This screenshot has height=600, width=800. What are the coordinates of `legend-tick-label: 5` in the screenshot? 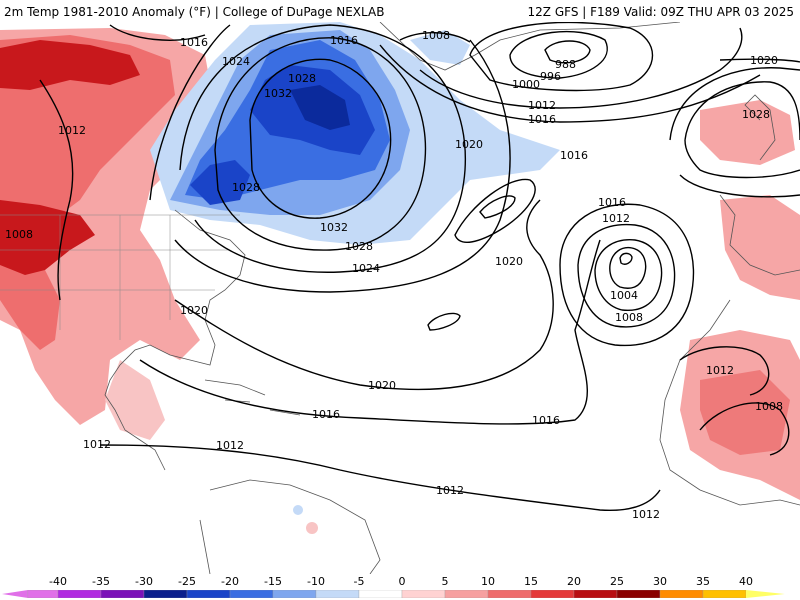 It's located at (445, 581).